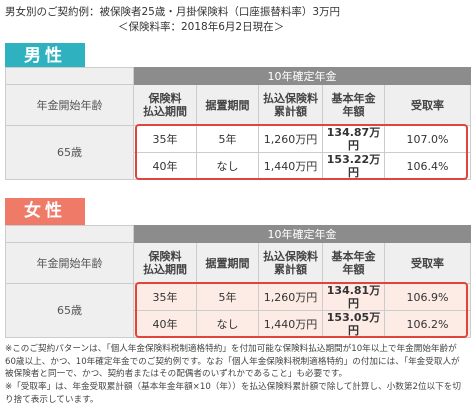  I want to click on data-cell: 5年, so click(227, 297).